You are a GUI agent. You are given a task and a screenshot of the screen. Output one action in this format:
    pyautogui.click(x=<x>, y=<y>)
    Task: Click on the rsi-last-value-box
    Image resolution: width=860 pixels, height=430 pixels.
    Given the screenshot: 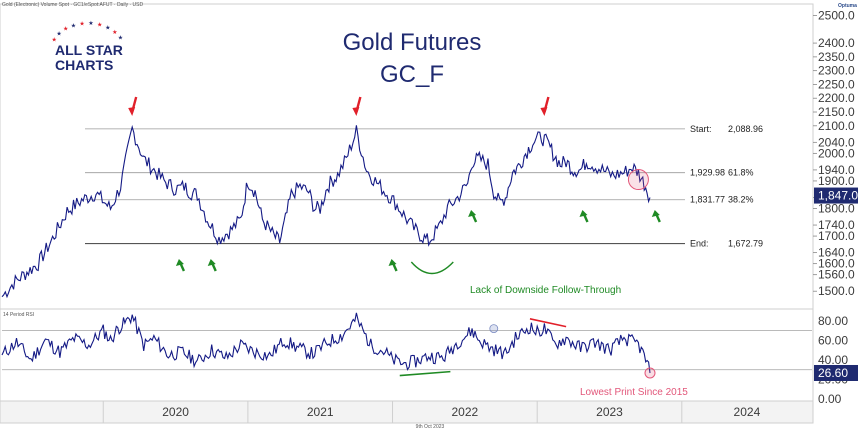 What is the action you would take?
    pyautogui.click(x=836, y=372)
    